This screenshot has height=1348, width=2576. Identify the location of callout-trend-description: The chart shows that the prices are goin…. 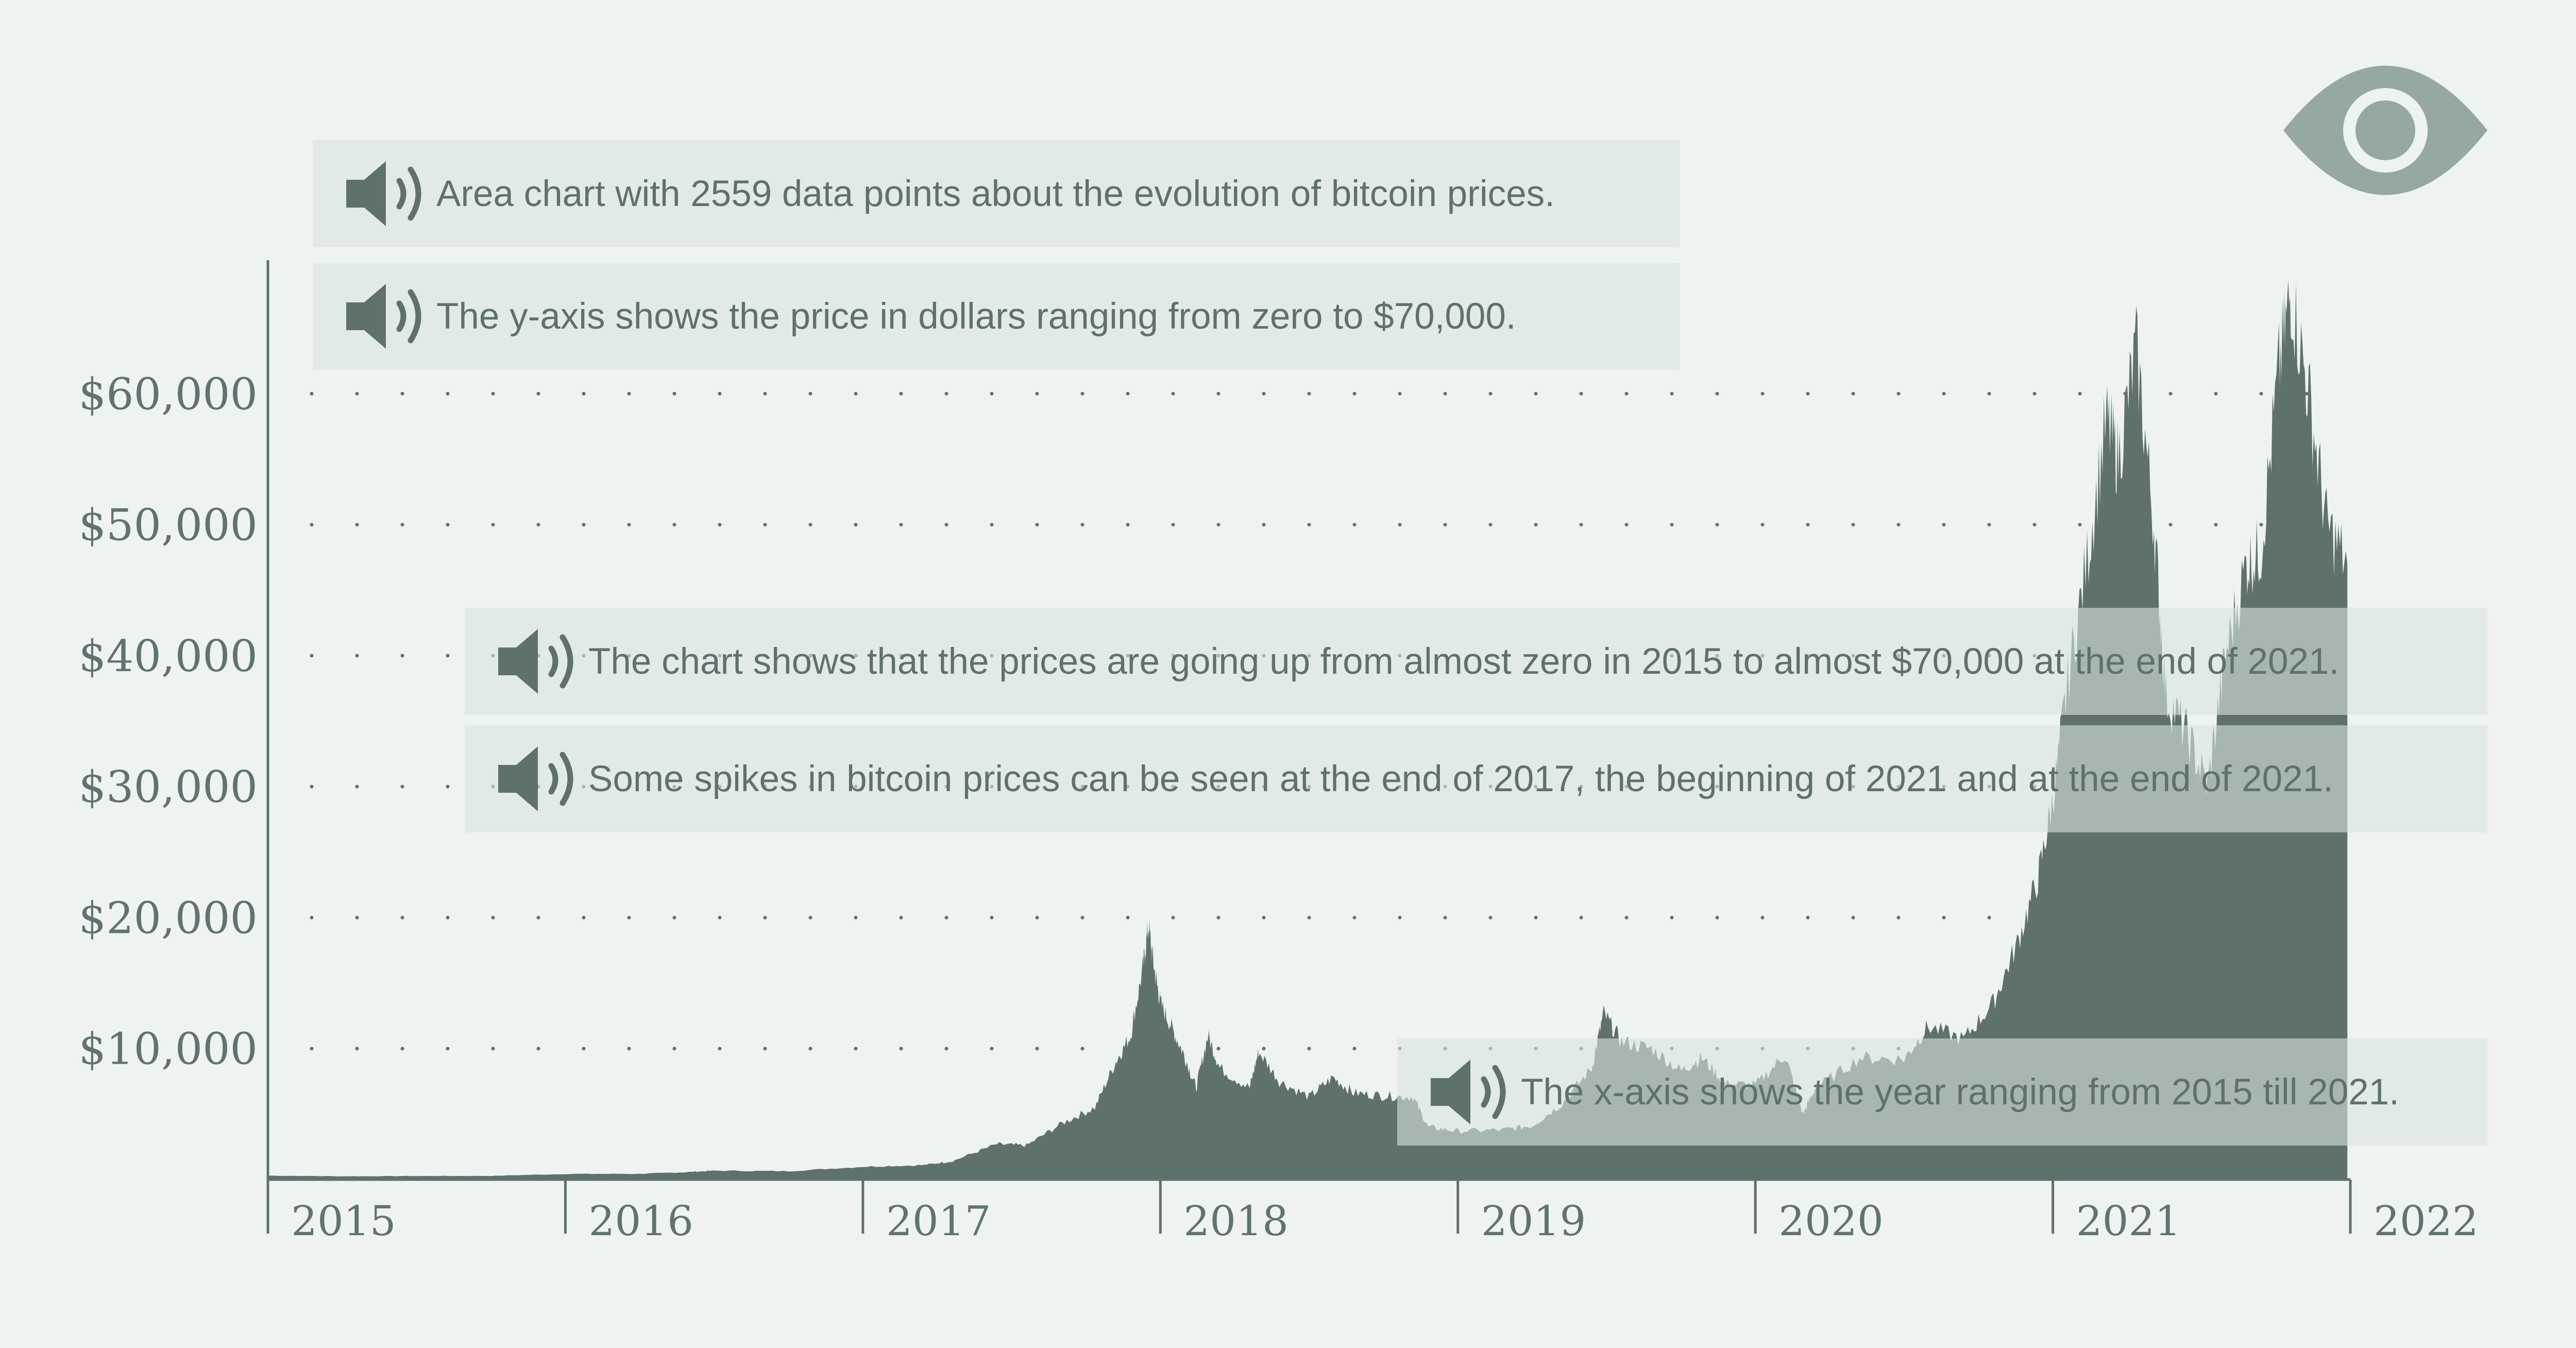
(1476, 661).